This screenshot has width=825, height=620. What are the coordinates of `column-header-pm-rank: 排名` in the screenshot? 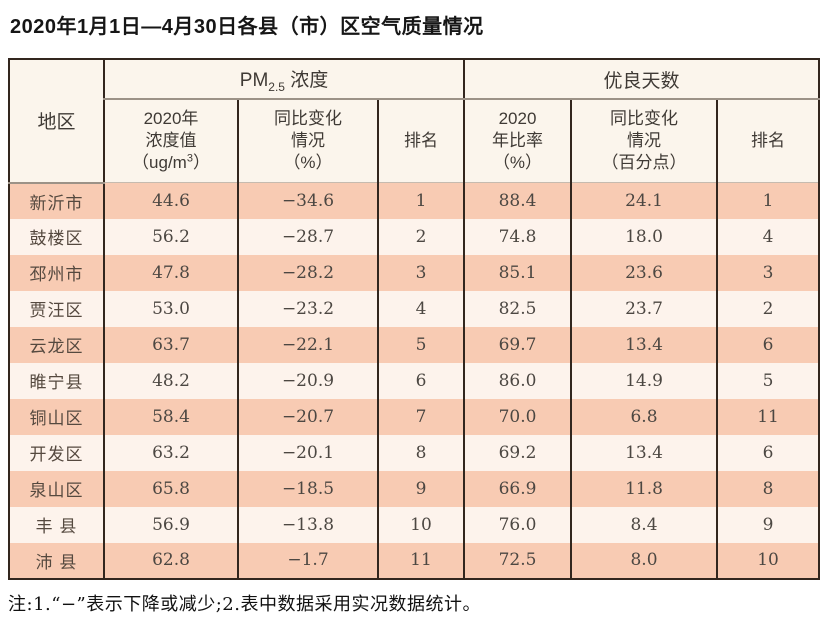 It's located at (420, 141).